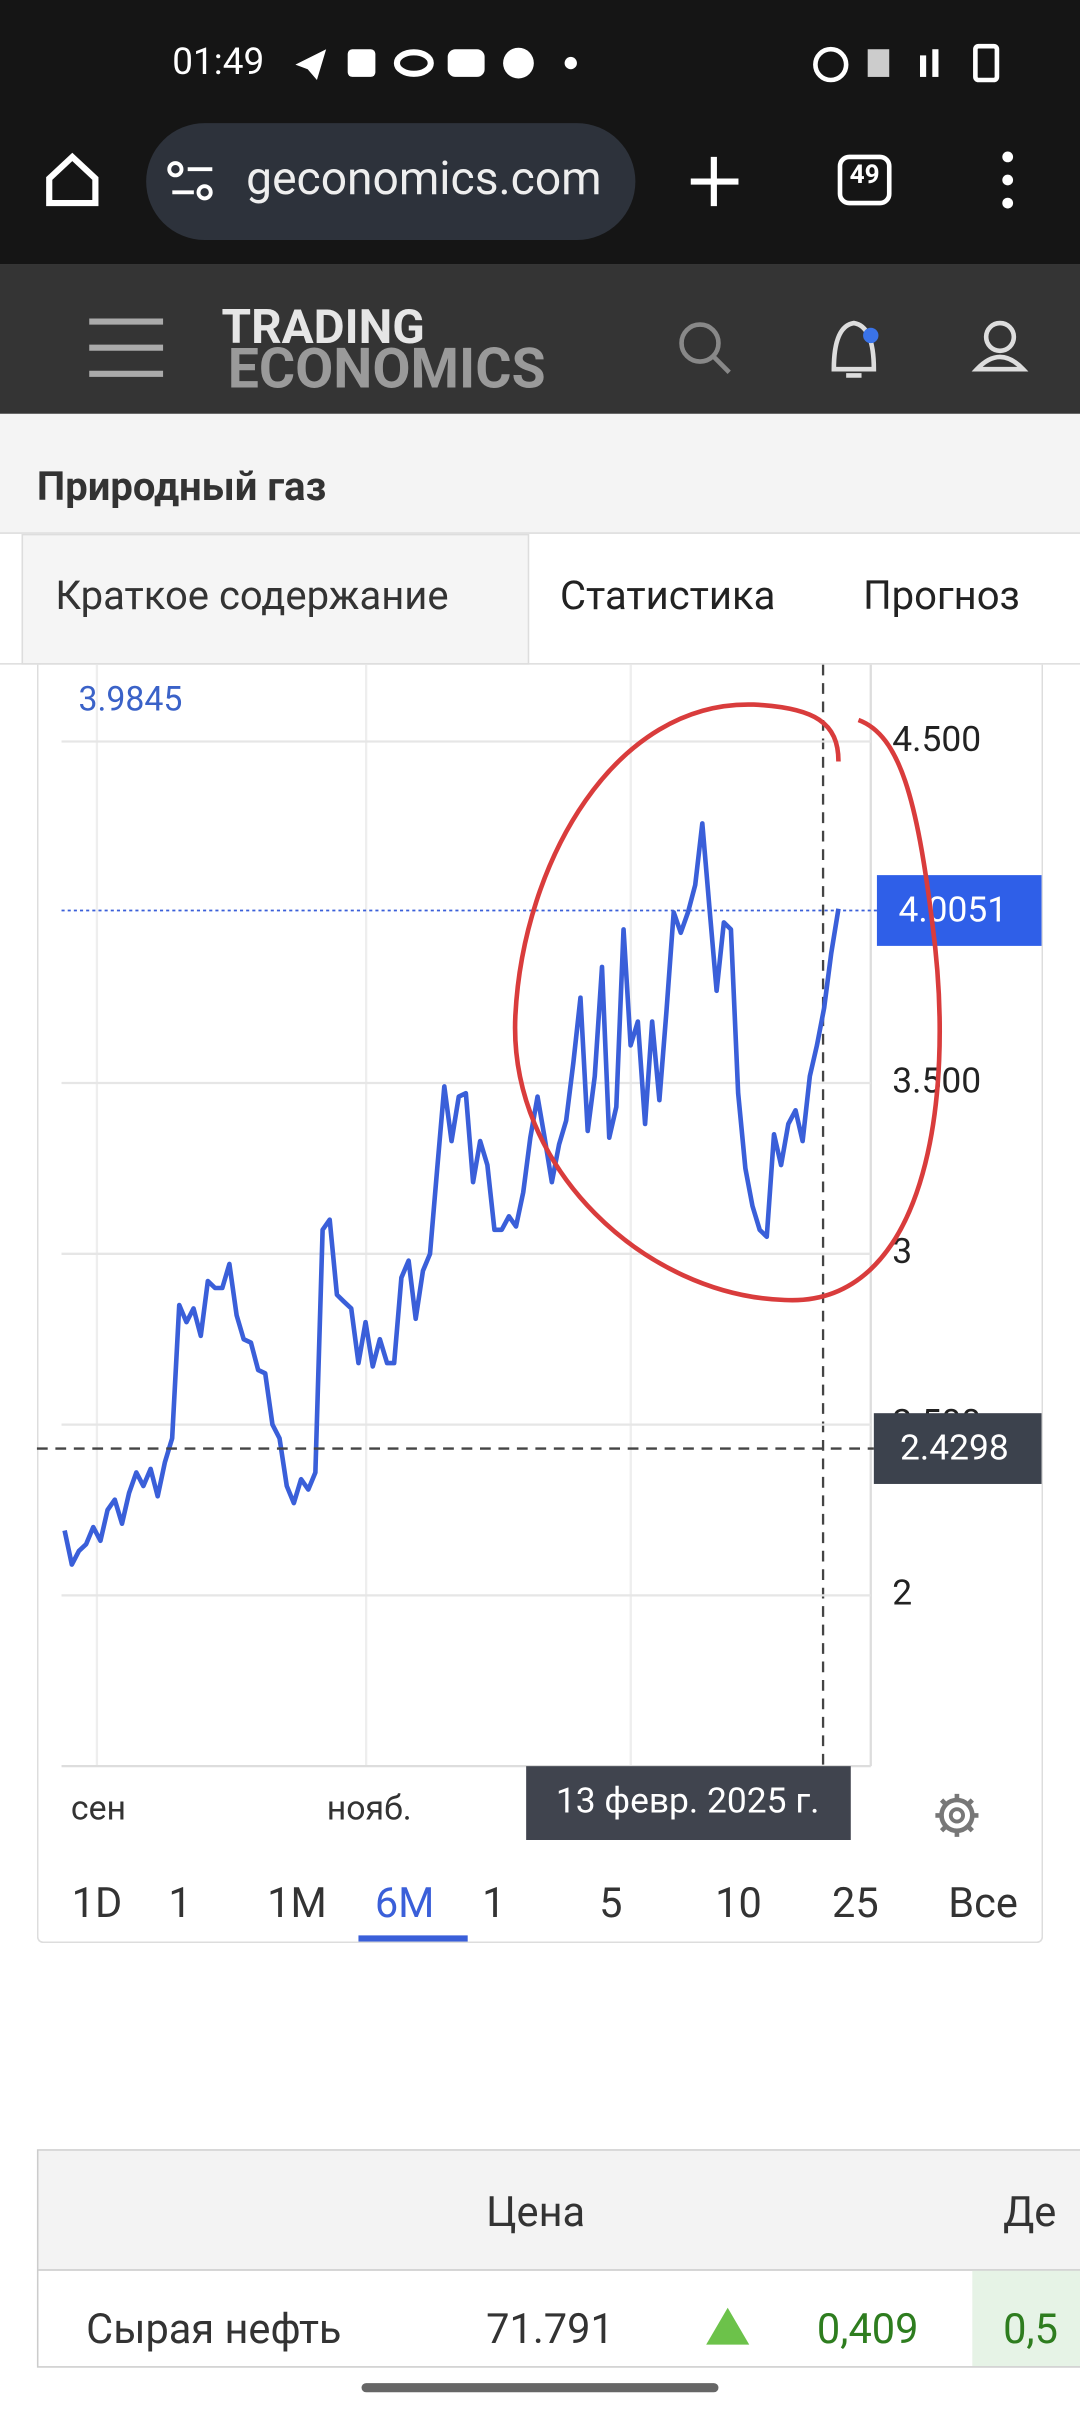 This screenshot has height=2412, width=1080. Describe the element at coordinates (957, 1815) in the screenshot. I see `settings-icon` at that location.